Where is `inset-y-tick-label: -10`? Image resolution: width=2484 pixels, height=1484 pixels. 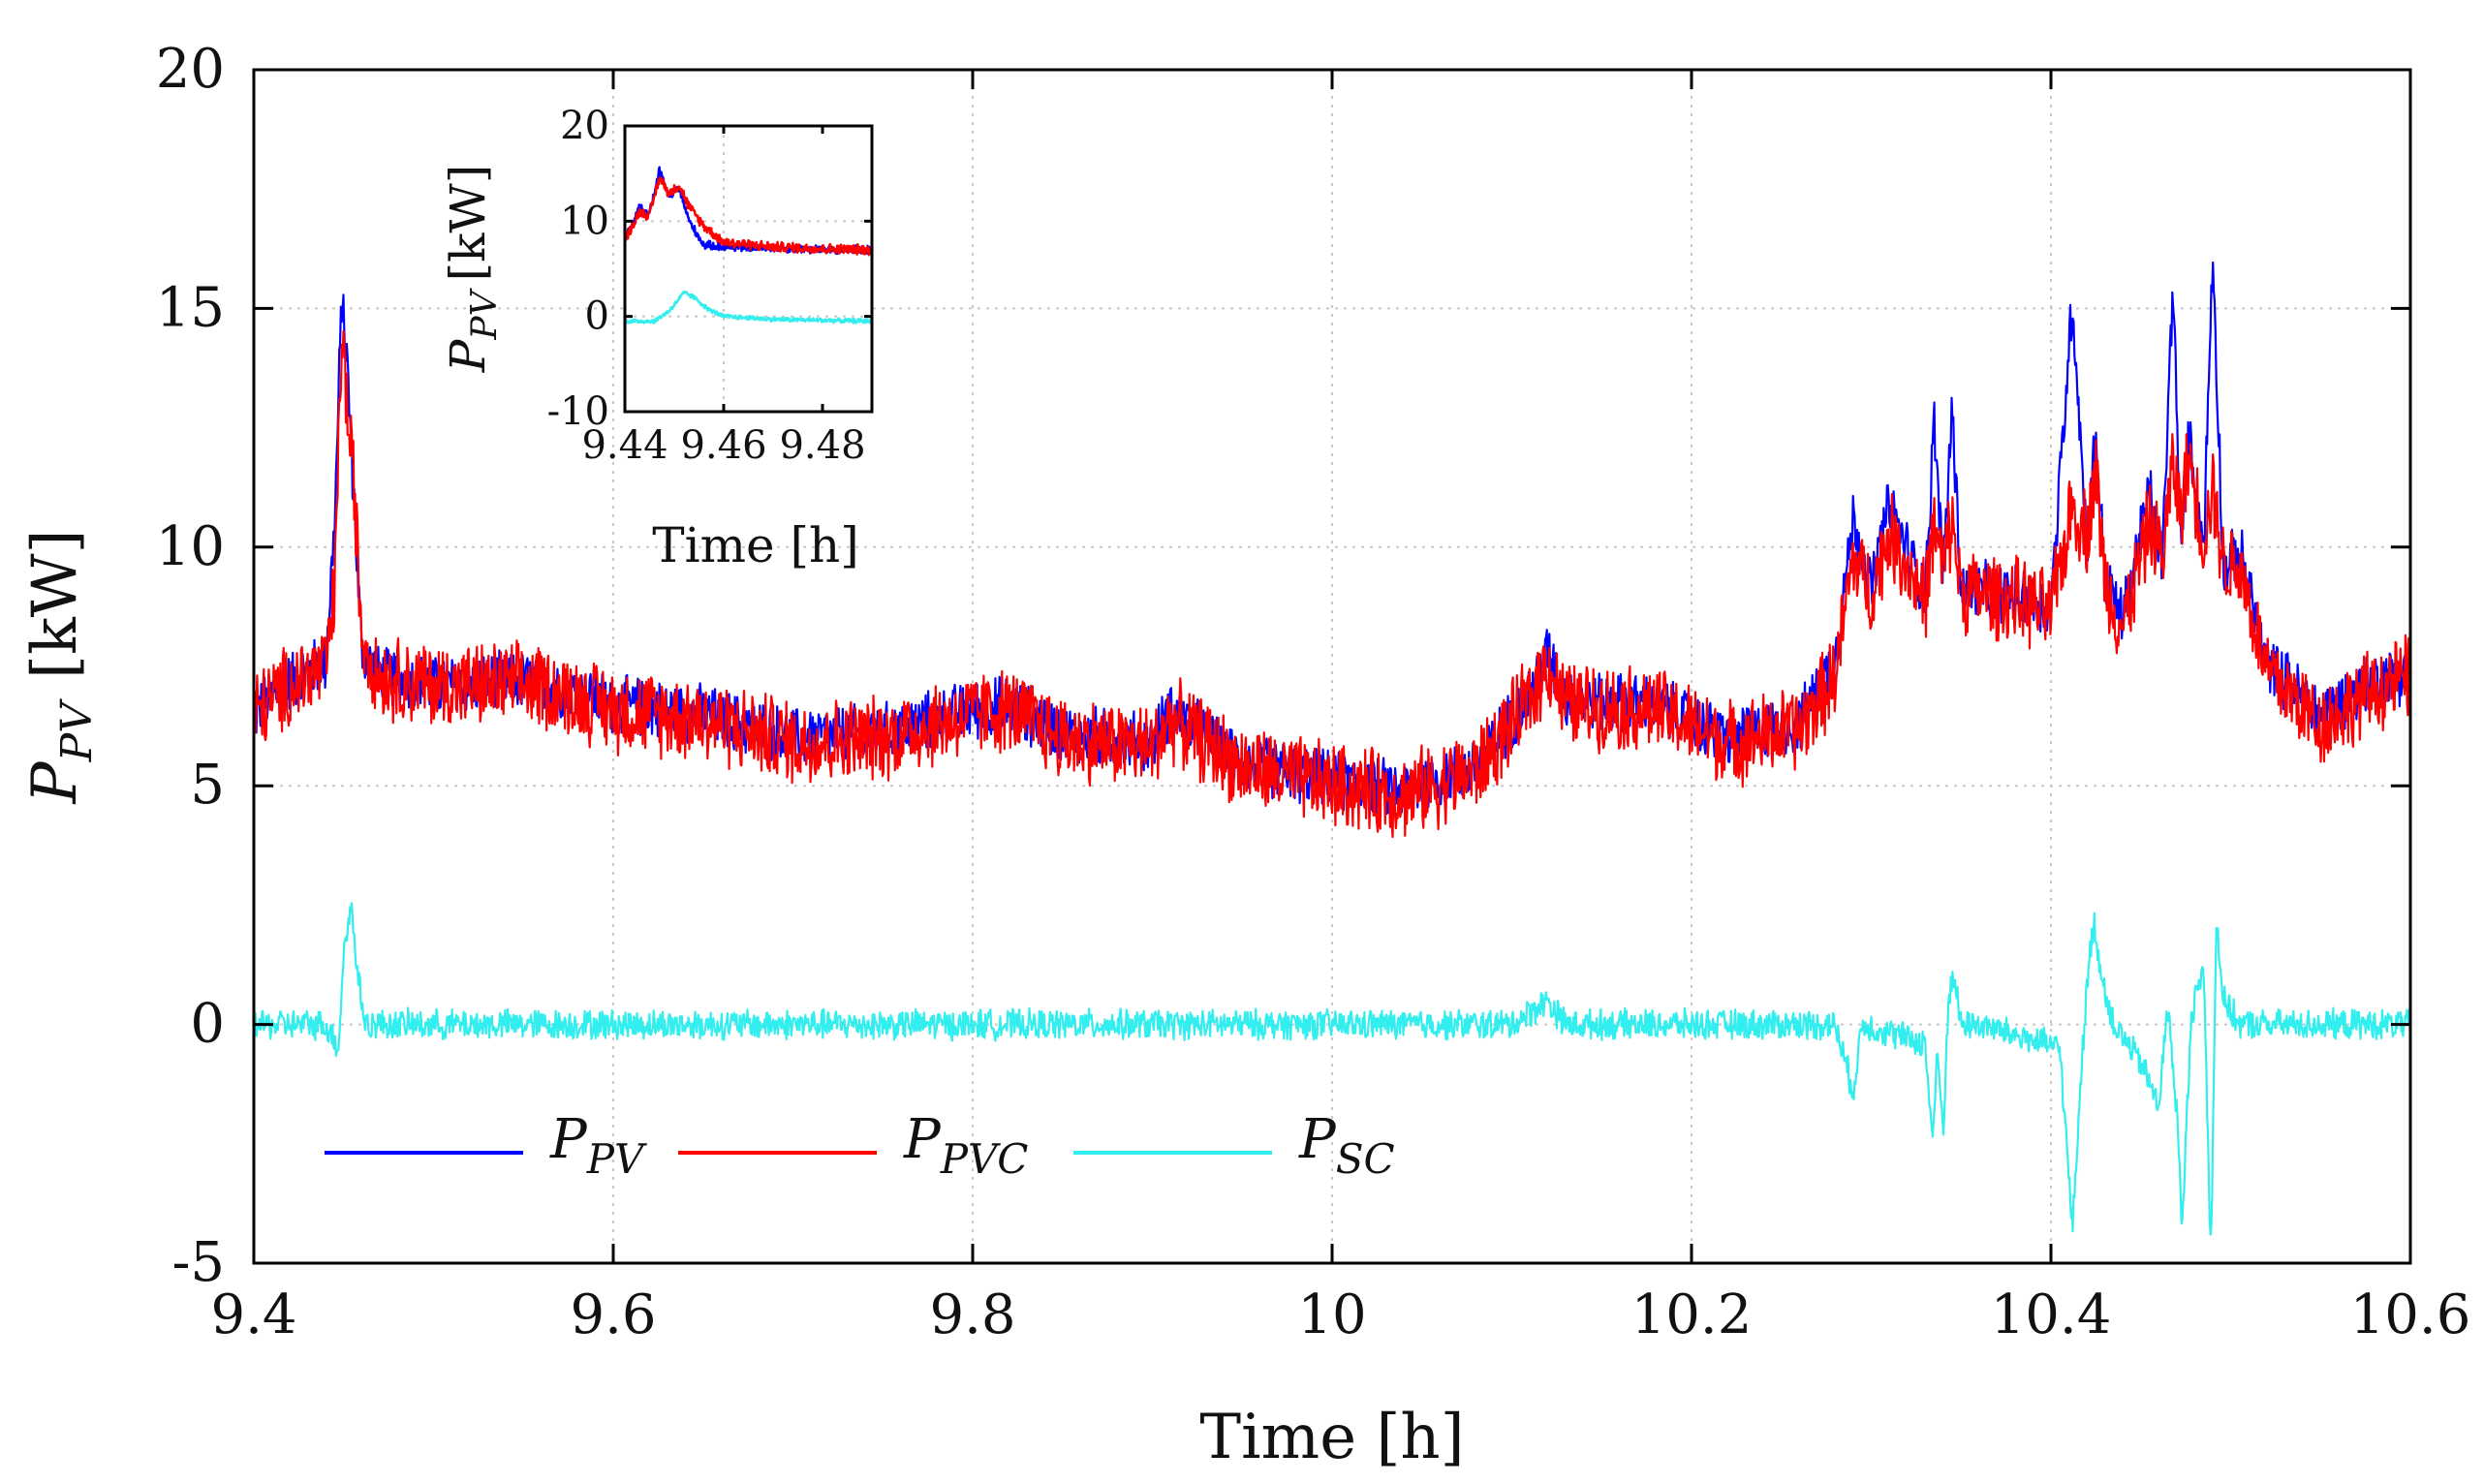
inset-y-tick-label: -10 is located at coordinates (578, 411).